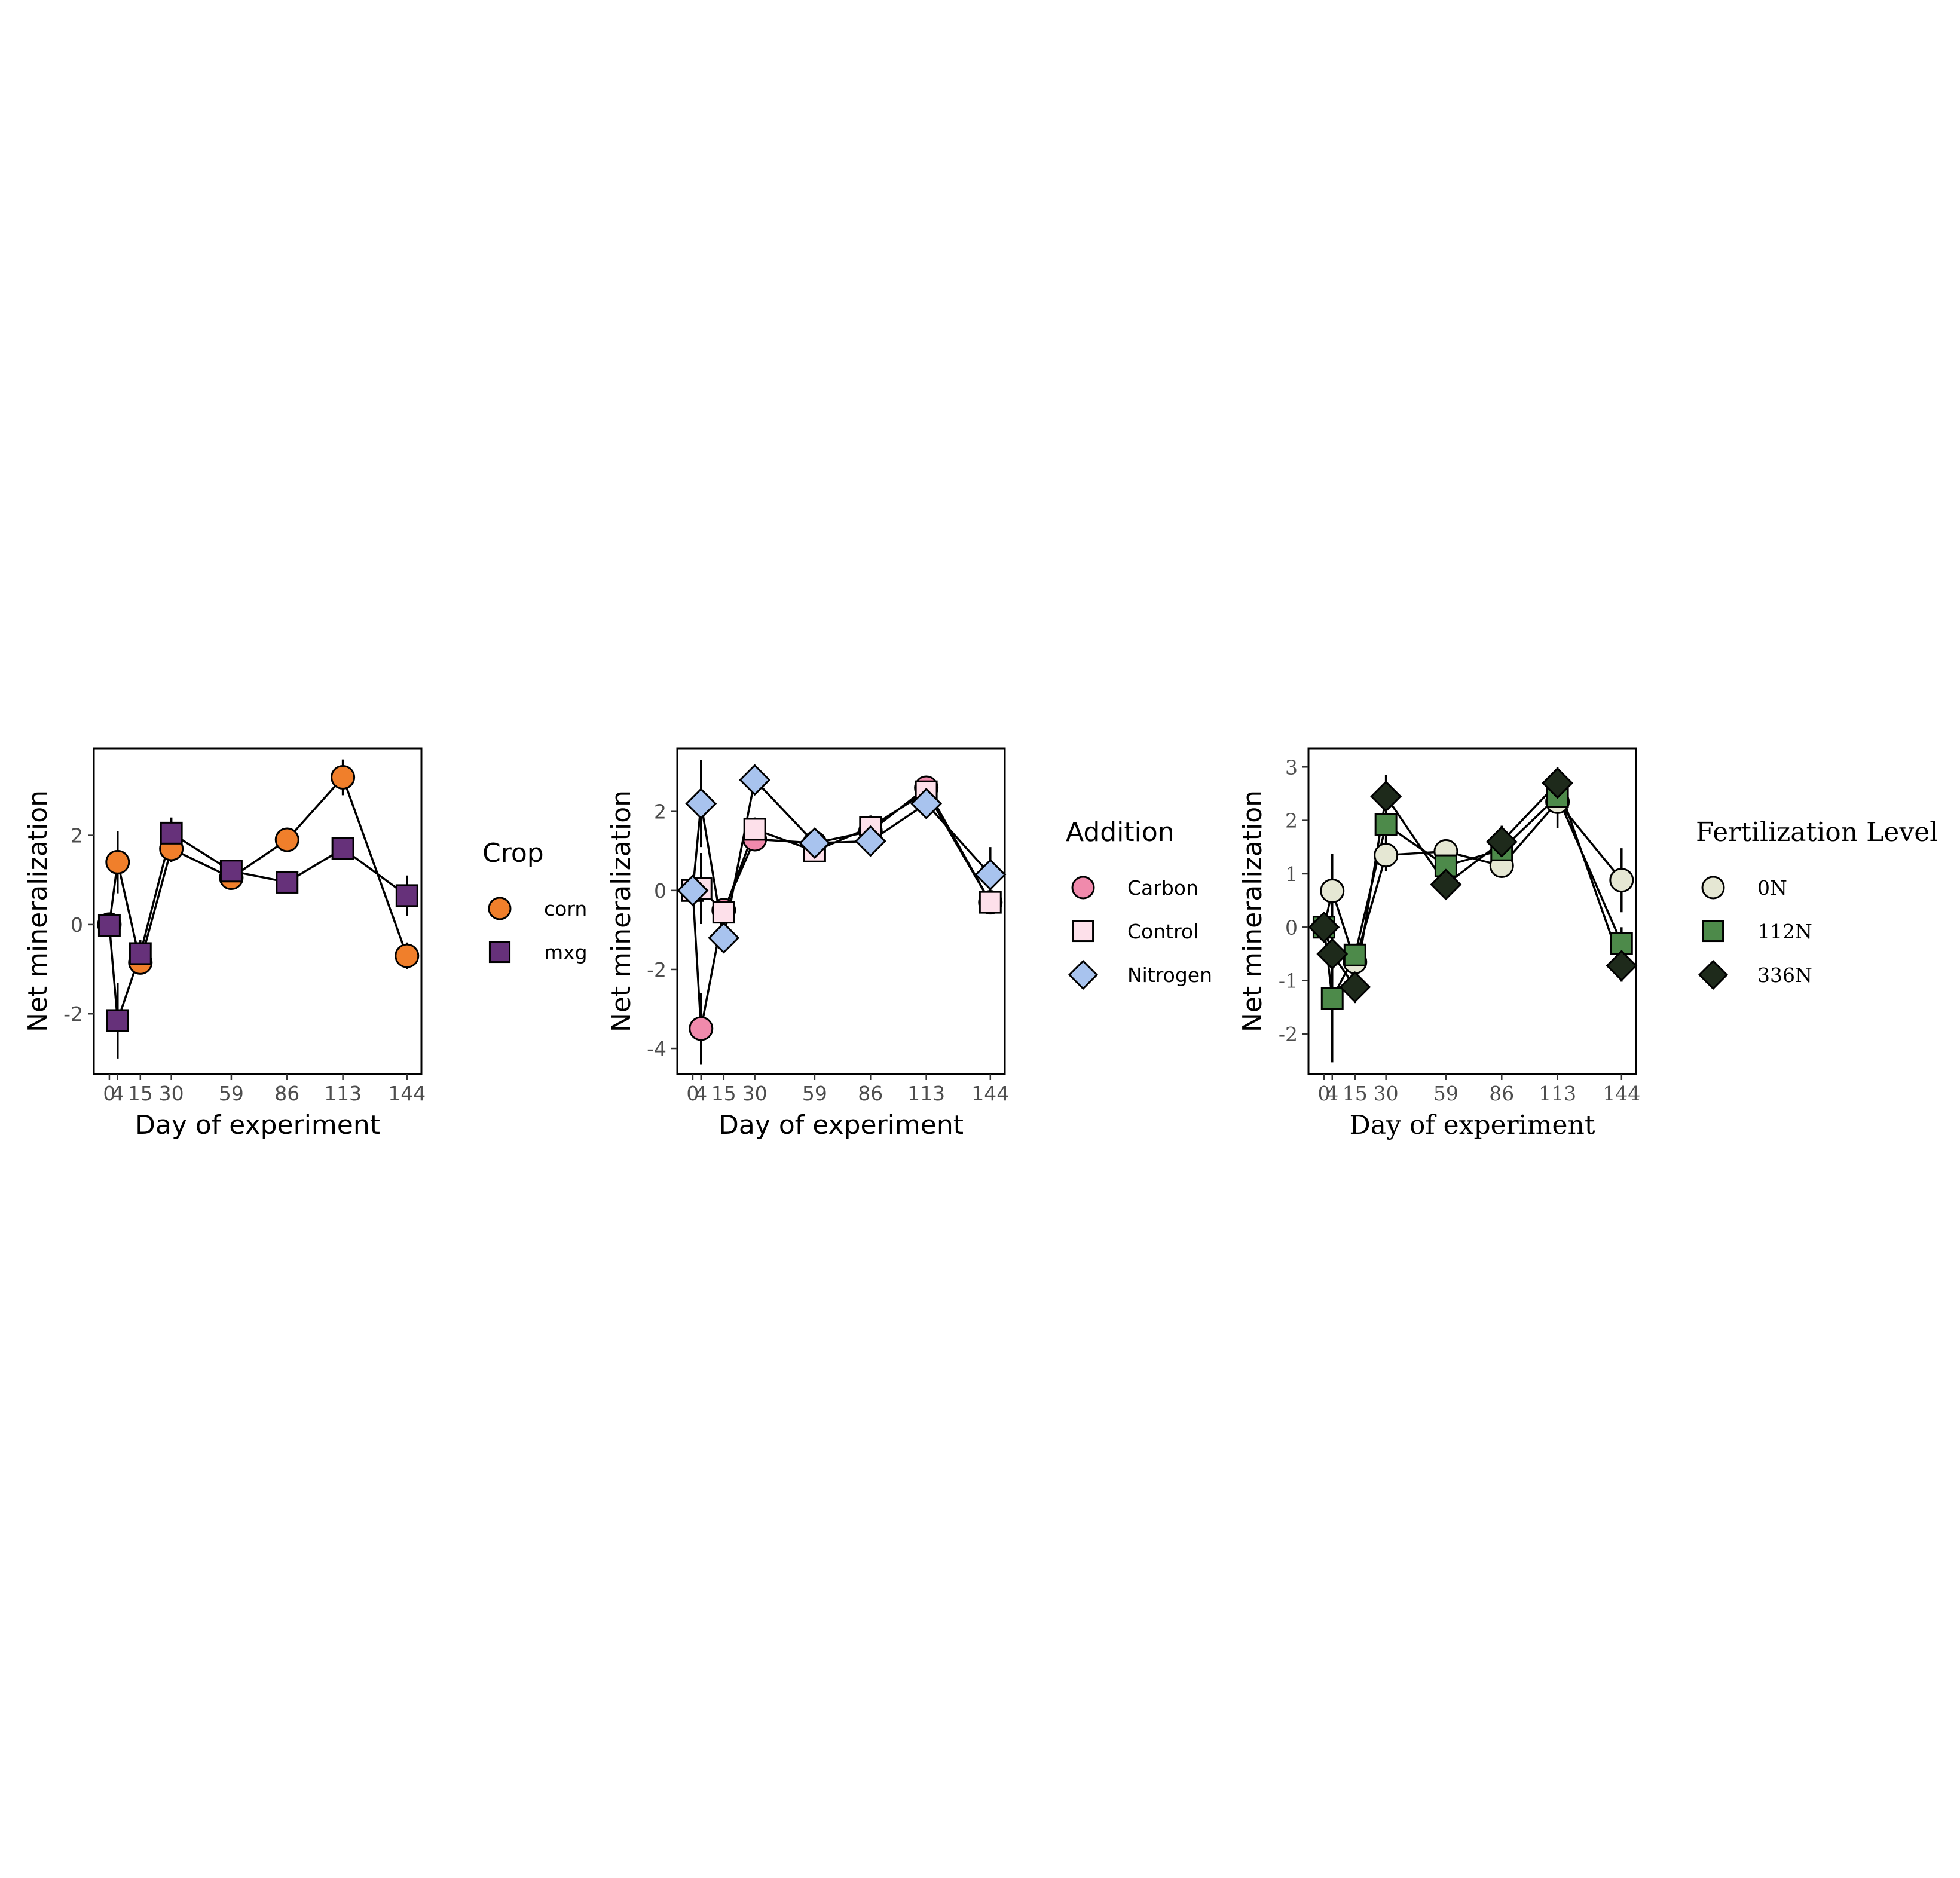 Image resolution: width=1960 pixels, height=1878 pixels. Describe the element at coordinates (1162, 931) in the screenshot. I see `legend-label-control: Control` at that location.